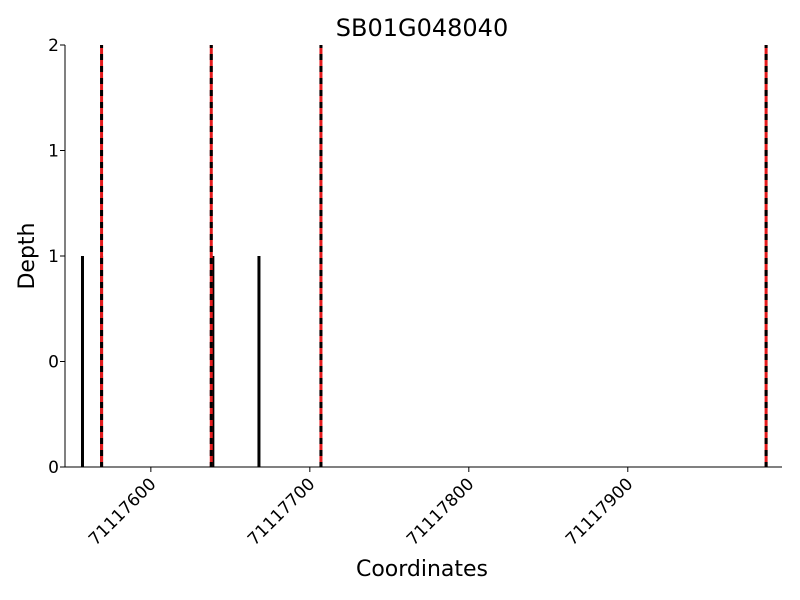 The height and width of the screenshot is (600, 800). Describe the element at coordinates (422, 28) in the screenshot. I see `chart-title: SB01G048040` at that location.